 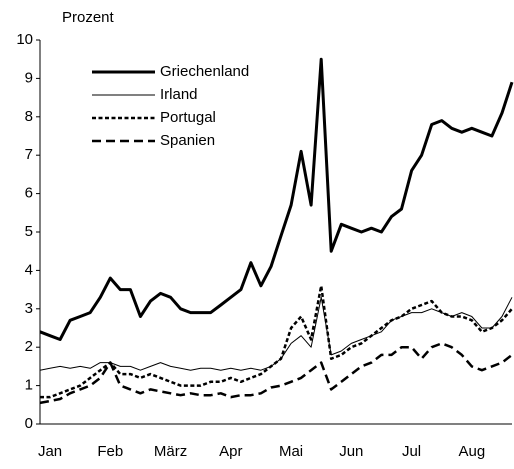 What do you see at coordinates (88, 17) in the screenshot?
I see `y-axis-label: Prozent` at bounding box center [88, 17].